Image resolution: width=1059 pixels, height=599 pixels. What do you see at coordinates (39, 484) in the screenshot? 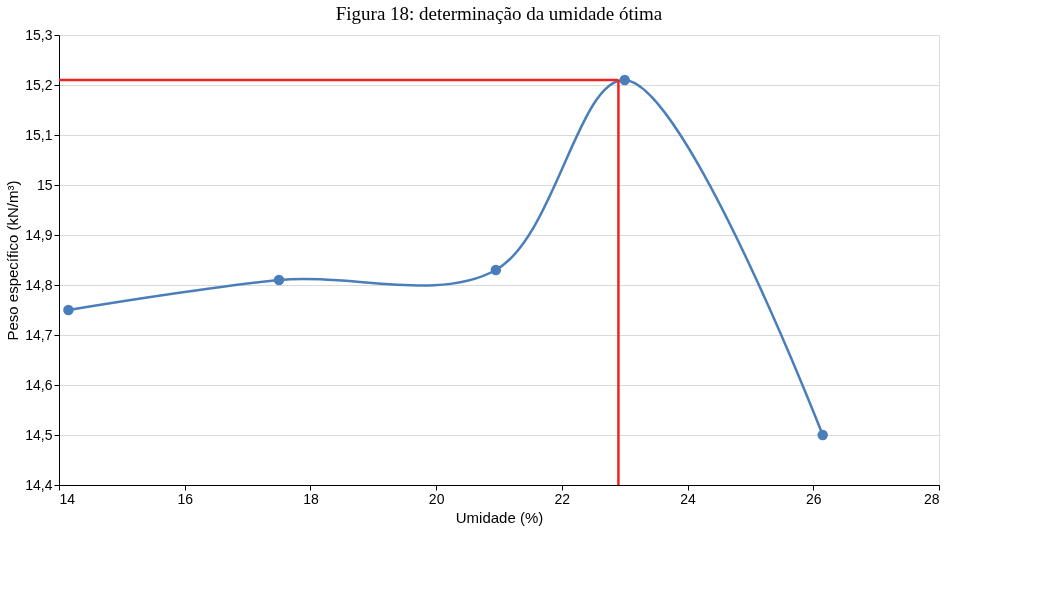
I see `y-tick-label: 14,4` at bounding box center [39, 484].